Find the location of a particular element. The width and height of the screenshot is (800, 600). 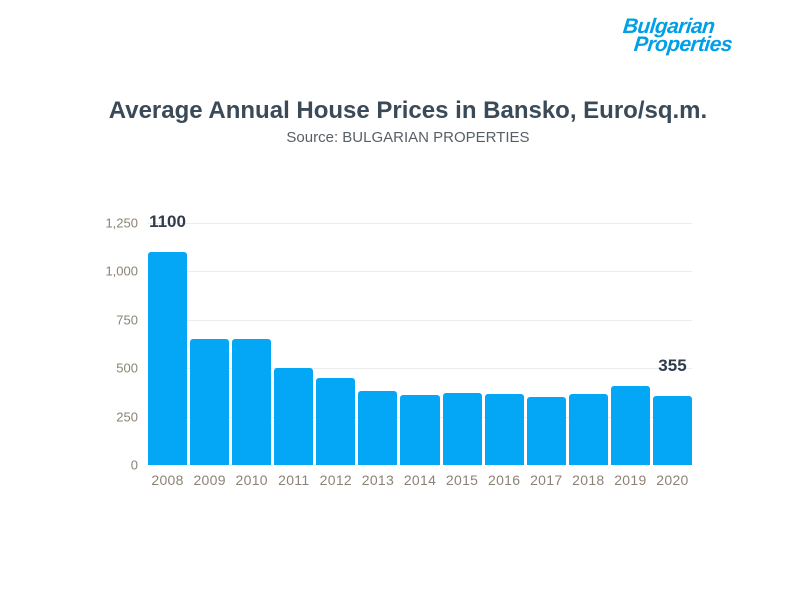

bar-2019 is located at coordinates (630, 425).